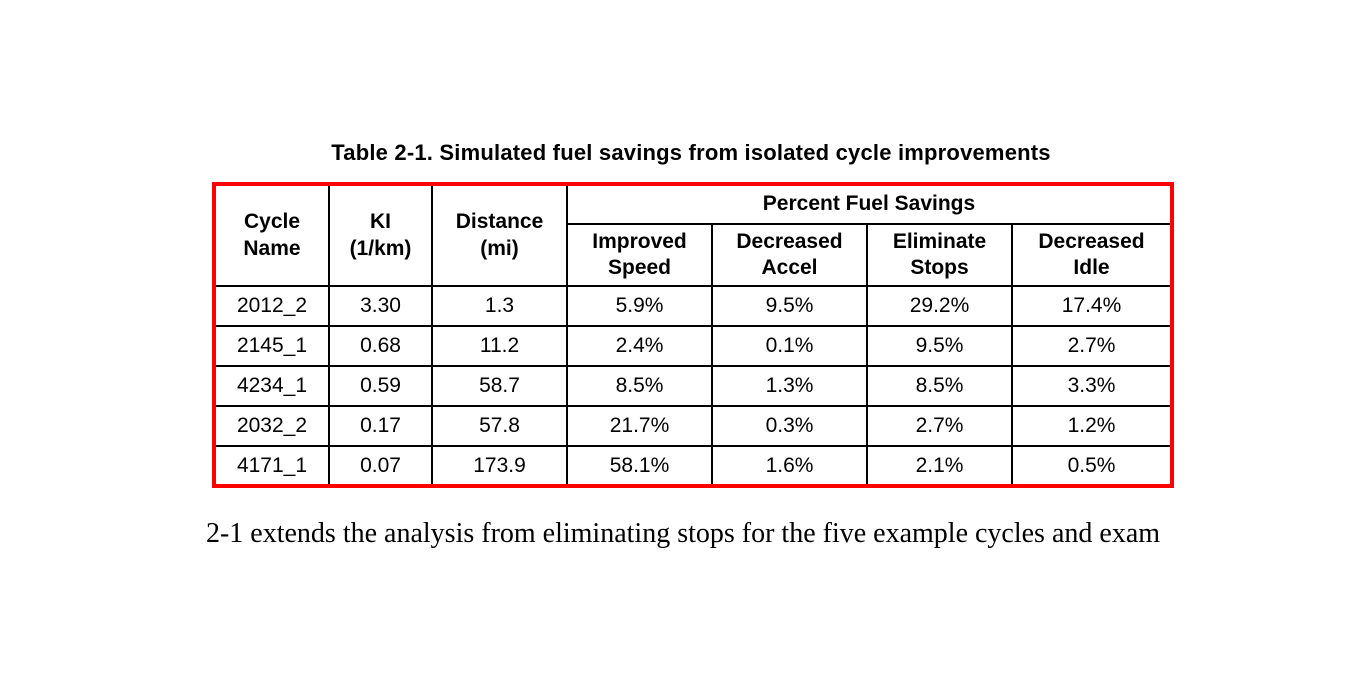 This screenshot has height=674, width=1366. What do you see at coordinates (499, 235) in the screenshot?
I see `column-header-distance: Distance (mi)` at bounding box center [499, 235].